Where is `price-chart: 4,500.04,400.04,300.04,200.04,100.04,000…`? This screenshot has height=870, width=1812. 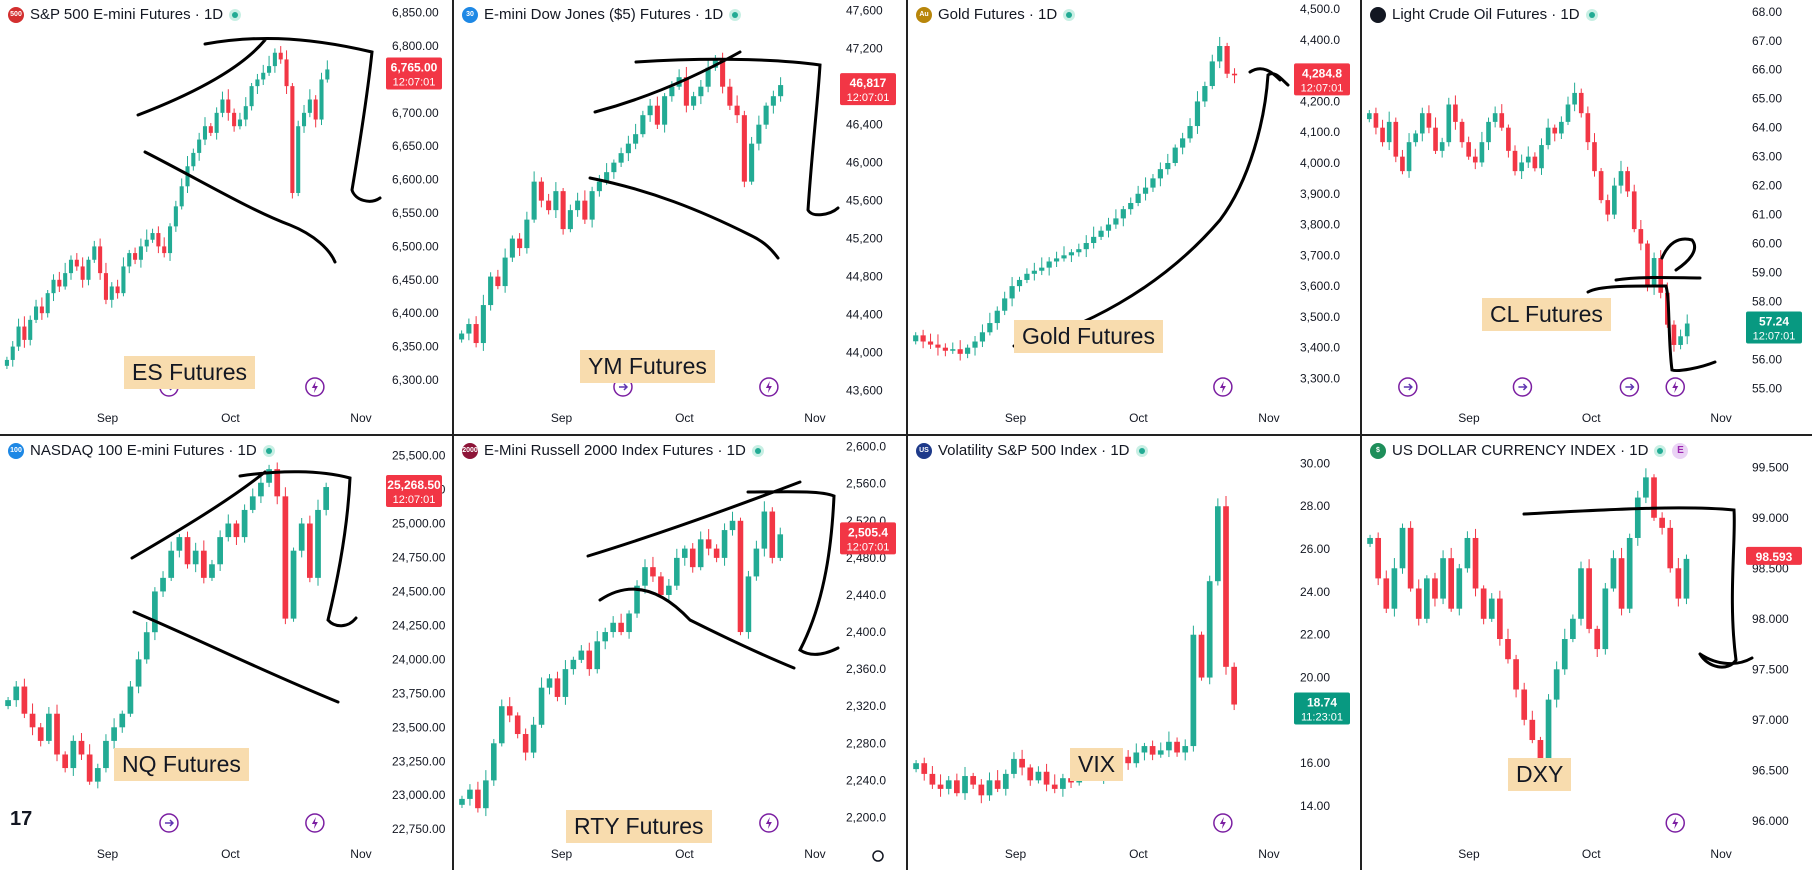 price-chart: 4,500.04,400.04,300.04,200.04,100.04,000… is located at coordinates (1134, 217).